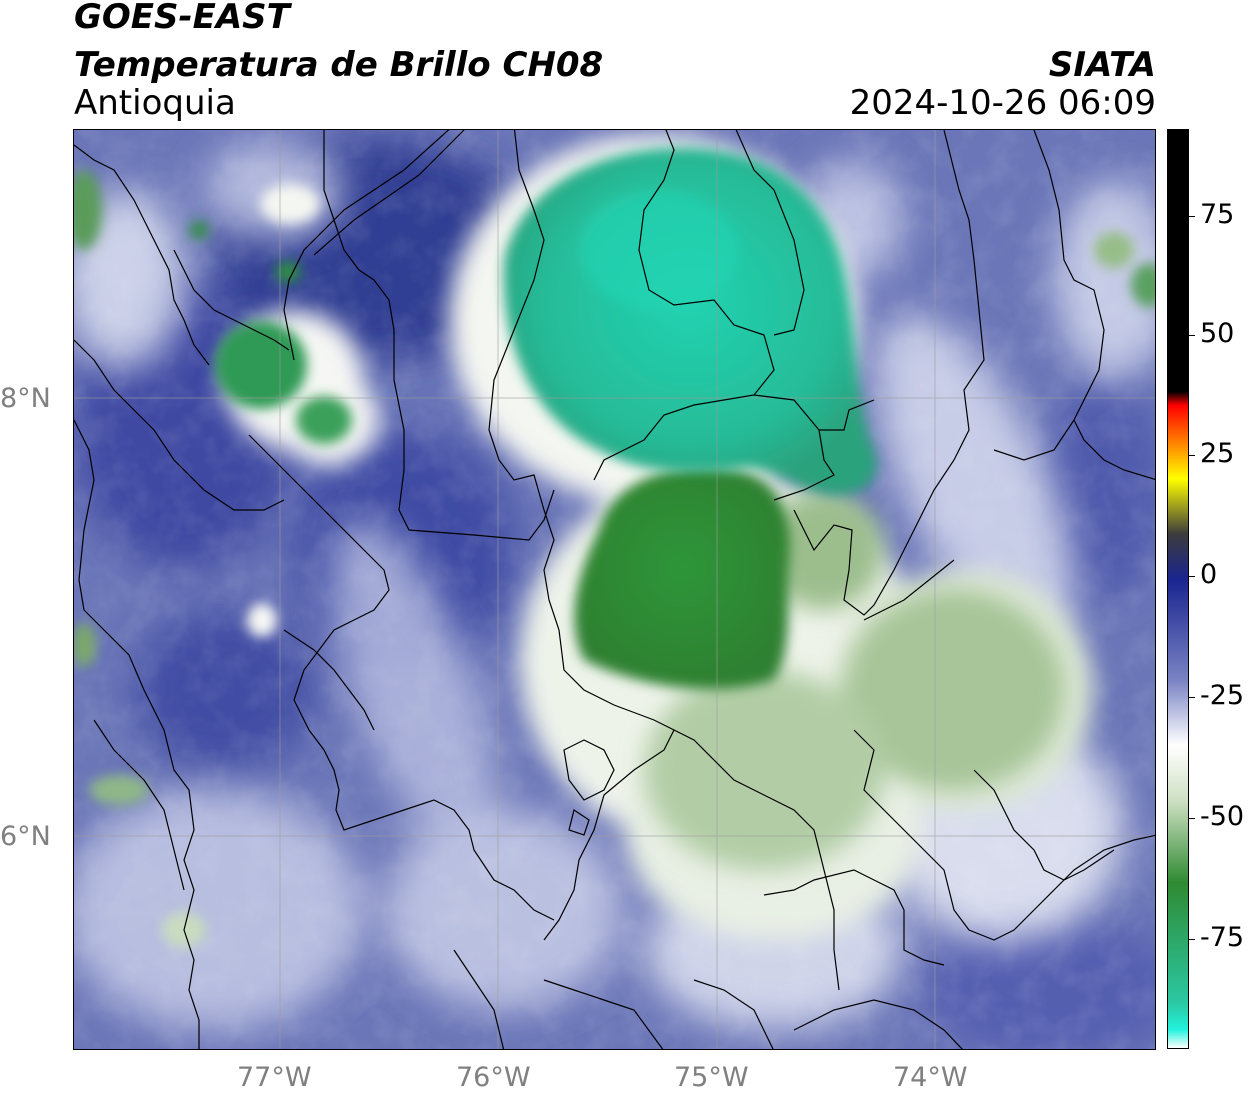  Describe the element at coordinates (711, 1077) in the screenshot. I see `lon-label-75w: 75°W` at that location.